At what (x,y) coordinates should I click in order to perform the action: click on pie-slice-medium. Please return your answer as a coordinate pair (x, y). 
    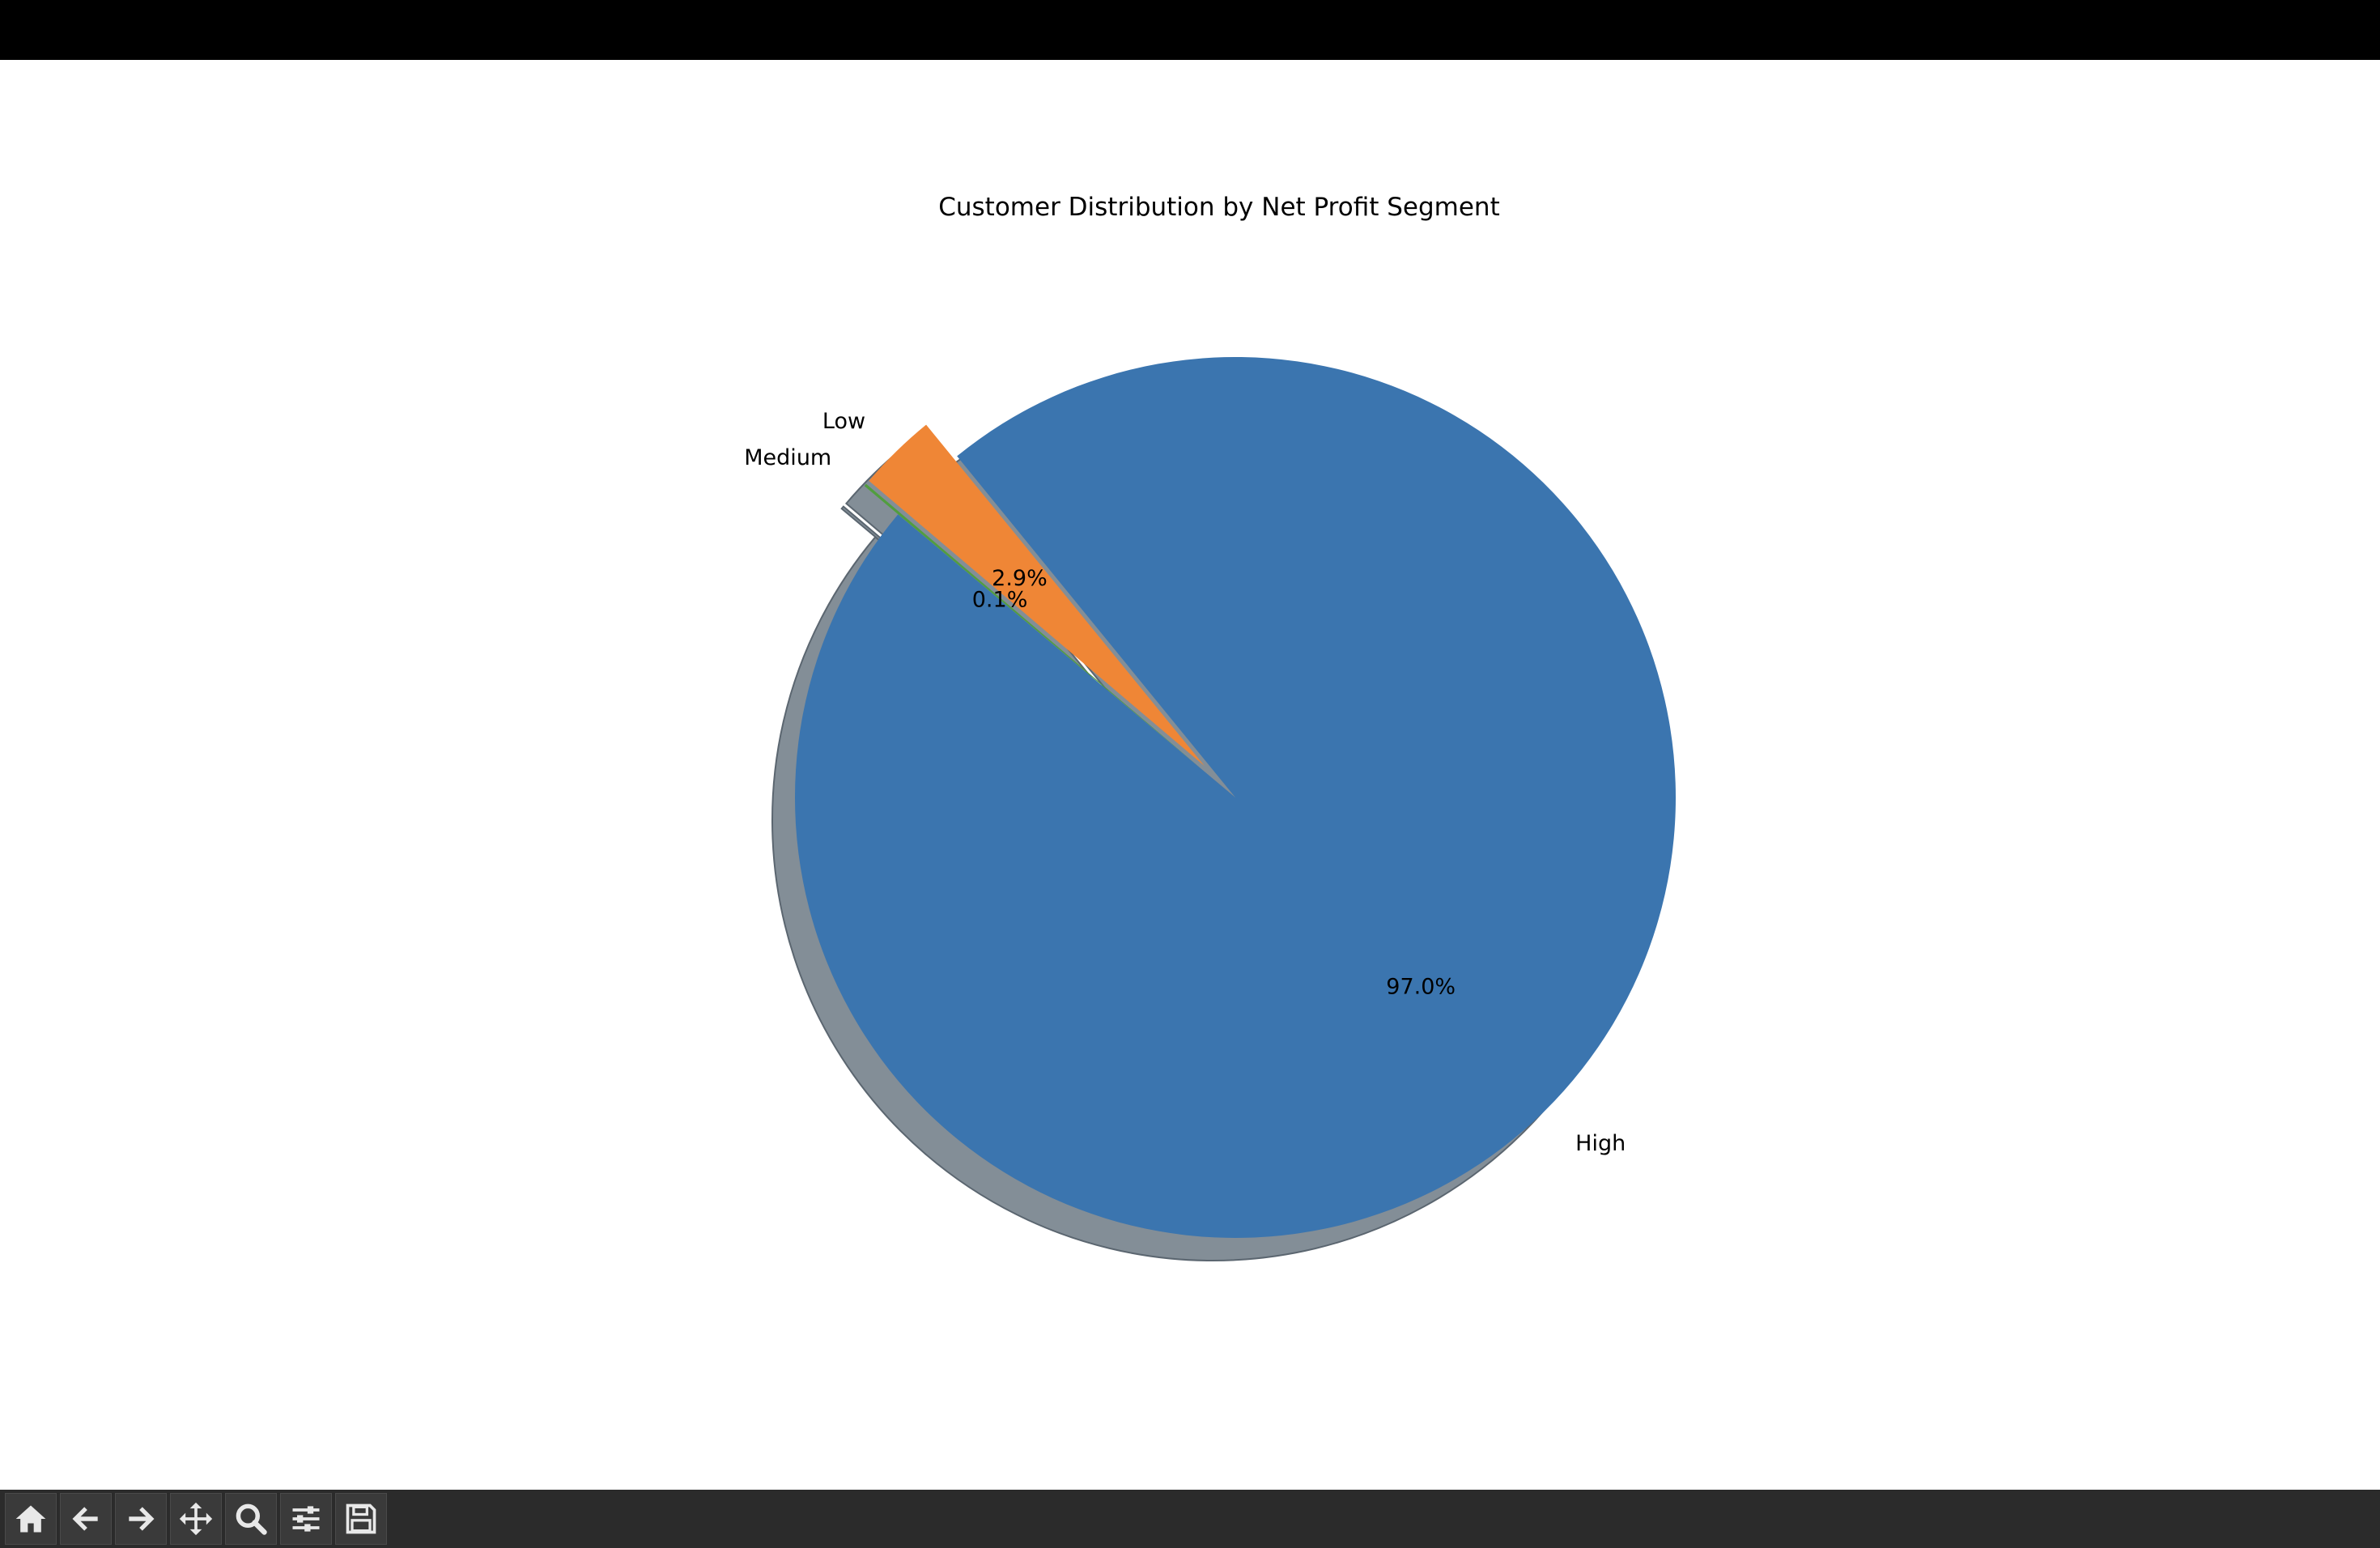
    Looking at the image, I should click on (1033, 626).